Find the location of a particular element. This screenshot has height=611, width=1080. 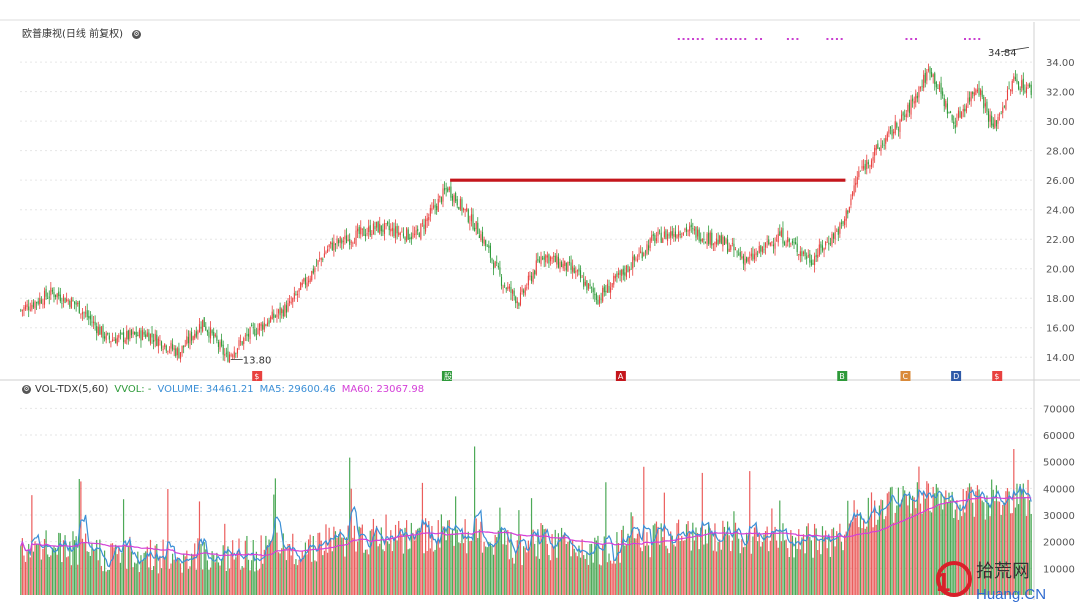

volume-indicator-label: VOL-TDX(5,60) is located at coordinates (72, 389).